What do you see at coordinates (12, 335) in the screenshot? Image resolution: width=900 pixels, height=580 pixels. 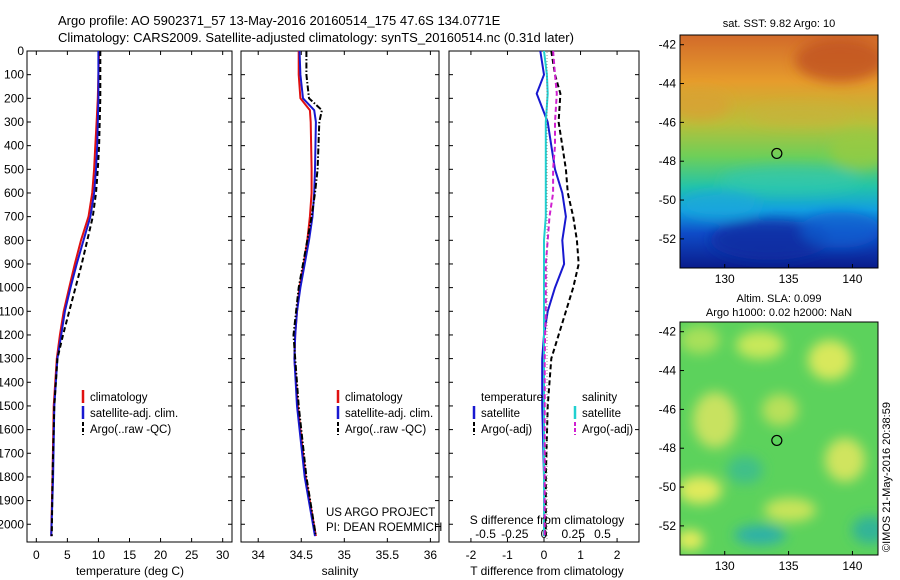 I see `y-tick-label: 1200` at bounding box center [12, 335].